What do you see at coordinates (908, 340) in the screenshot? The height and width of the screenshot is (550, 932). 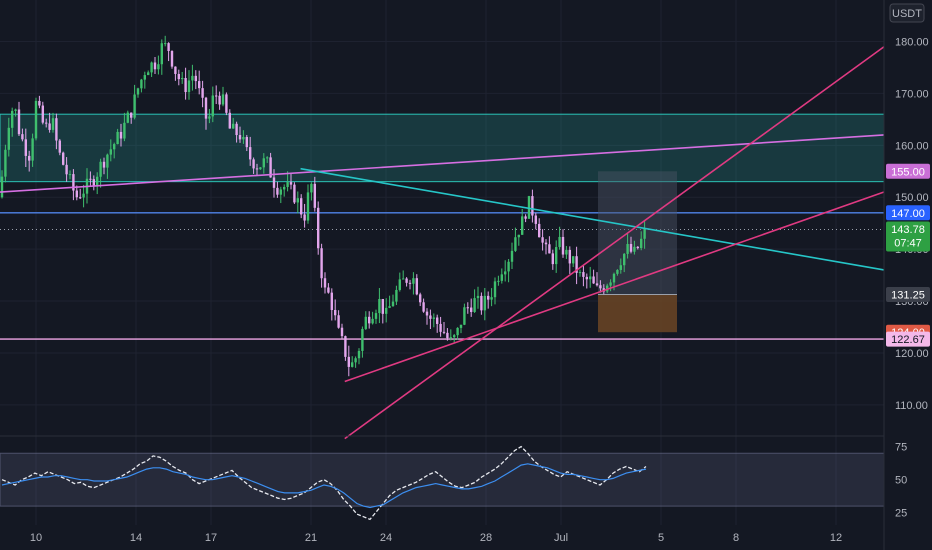 I see `price-tag-label: 122.67` at bounding box center [908, 340].